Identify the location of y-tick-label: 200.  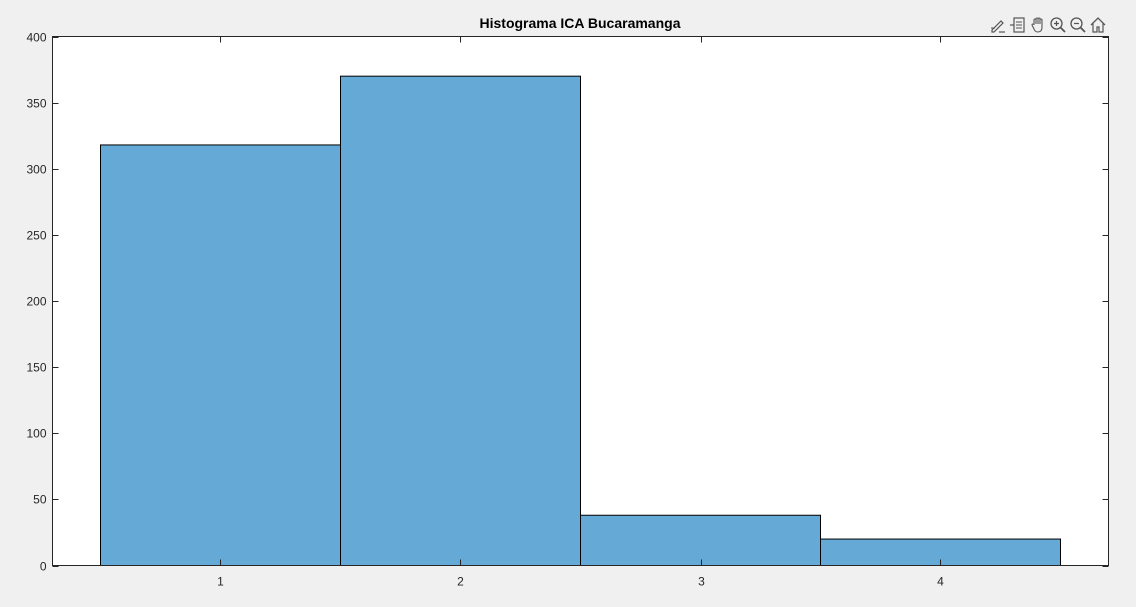
(36, 302).